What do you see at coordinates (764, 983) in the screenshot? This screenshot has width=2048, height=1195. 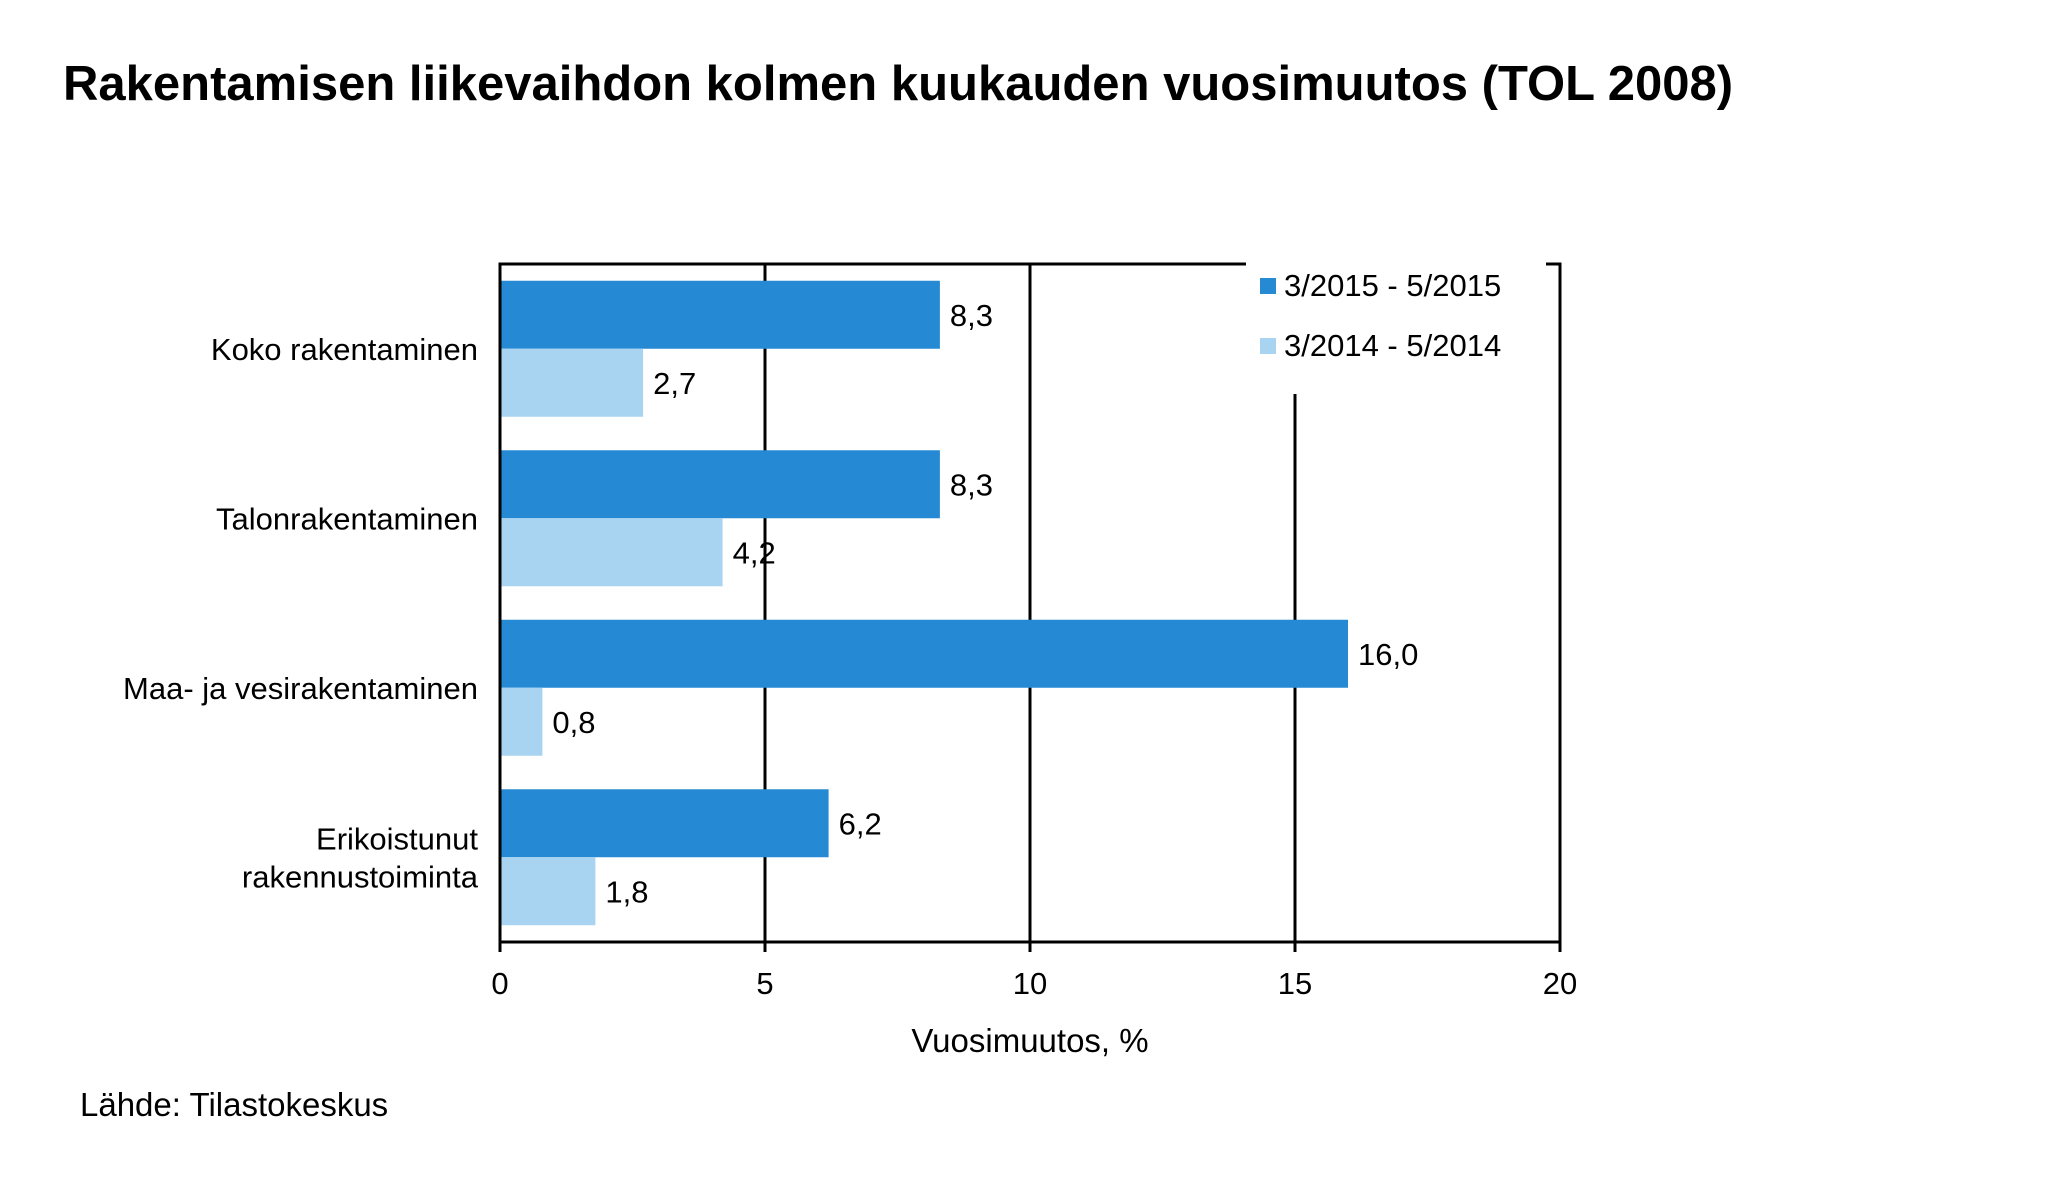 I see `x-tick-label: 5` at bounding box center [764, 983].